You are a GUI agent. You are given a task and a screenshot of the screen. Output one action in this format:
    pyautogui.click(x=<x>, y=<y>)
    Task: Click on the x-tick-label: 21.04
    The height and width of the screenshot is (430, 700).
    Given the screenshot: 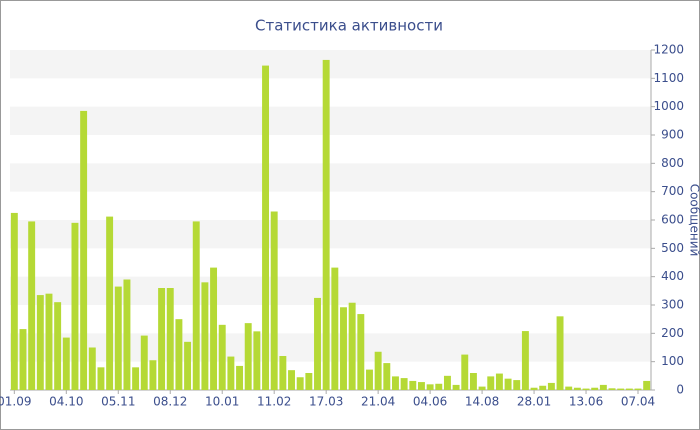 What is the action you would take?
    pyautogui.click(x=378, y=402)
    